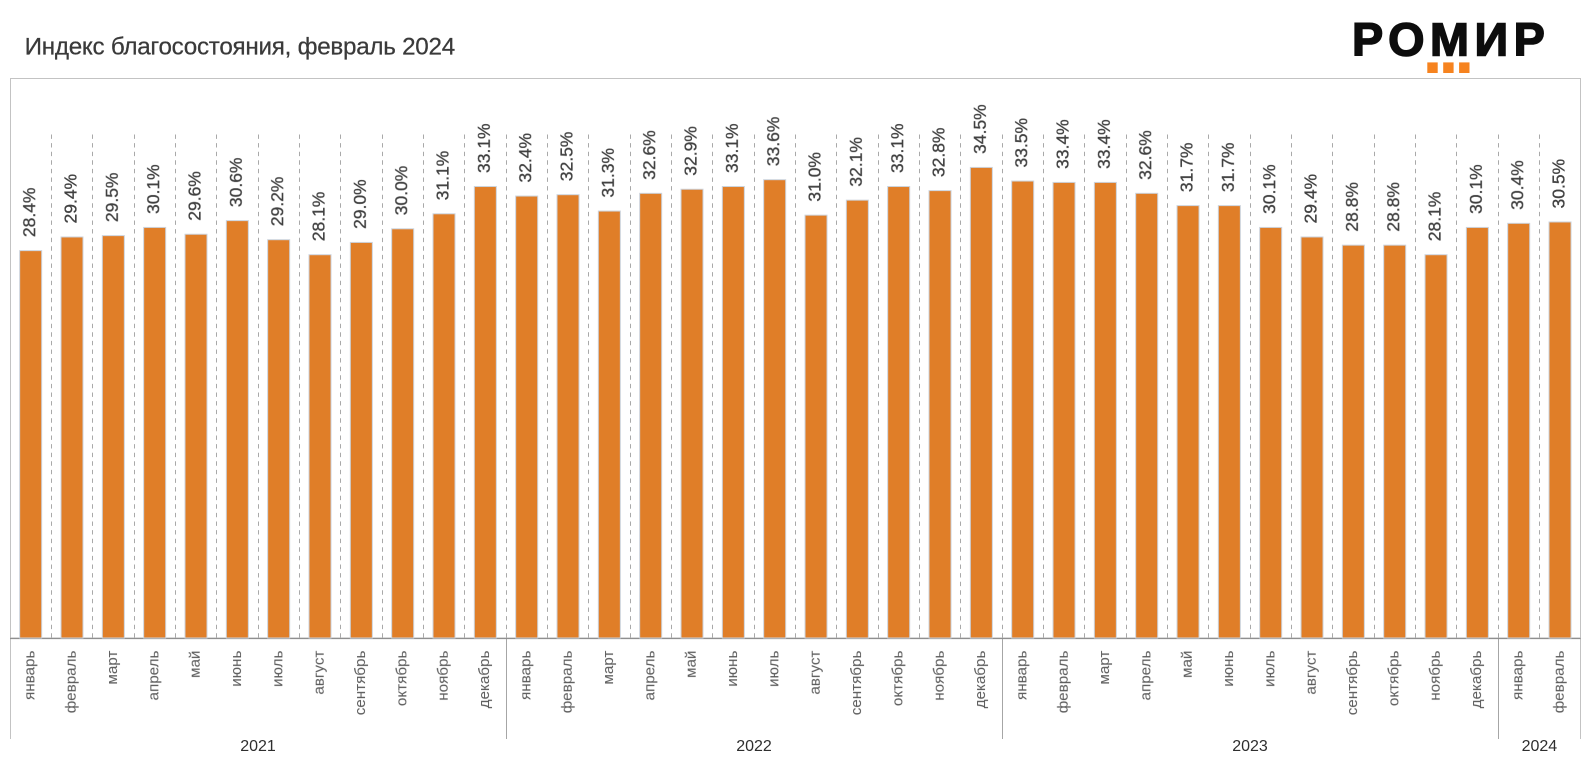 This screenshot has width=1589, height=763. I want to click on svg-text: 29.6%, so click(195, 196).